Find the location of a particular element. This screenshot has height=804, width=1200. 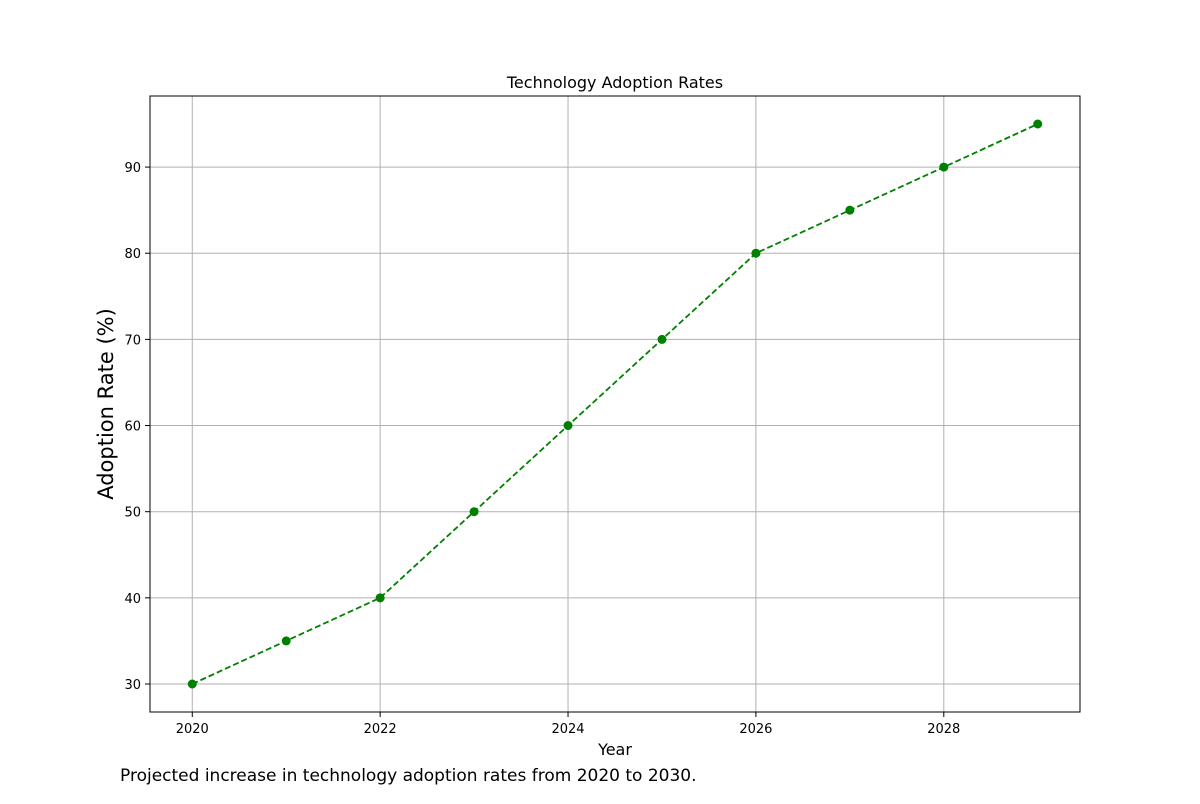

x-tick-label: 2028 is located at coordinates (943, 729).